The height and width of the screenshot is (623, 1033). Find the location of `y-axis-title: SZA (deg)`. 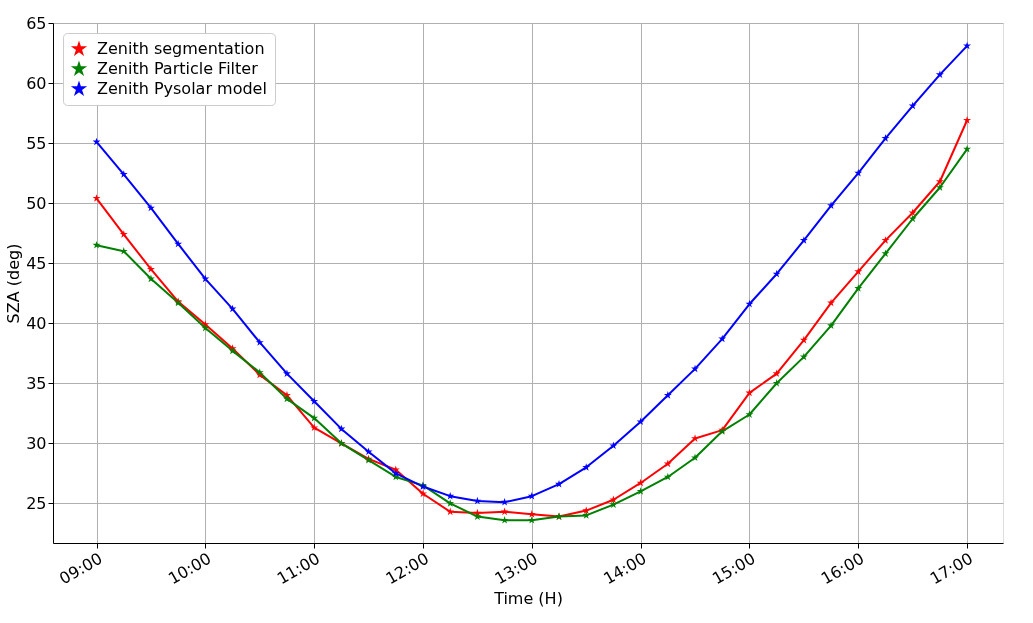

y-axis-title: SZA (deg) is located at coordinates (14, 283).